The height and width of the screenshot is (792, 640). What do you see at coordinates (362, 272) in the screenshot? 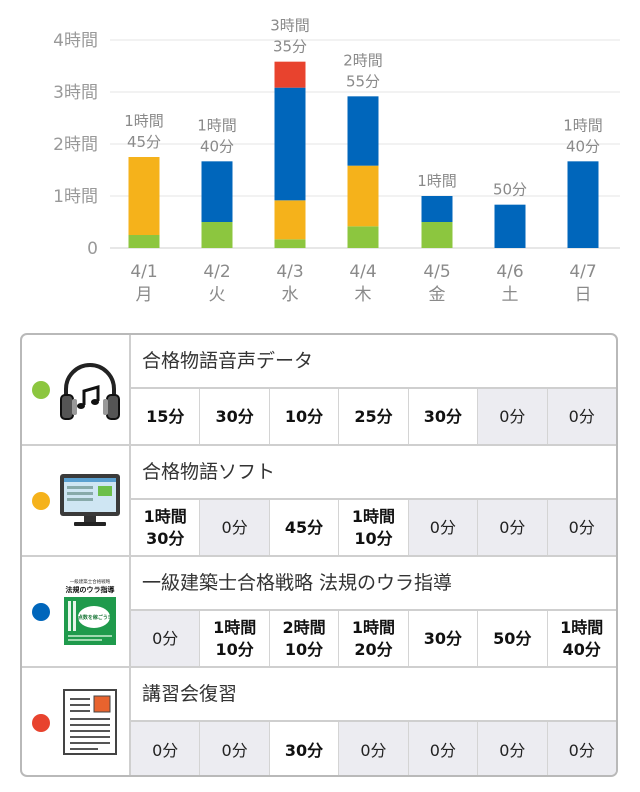
I see `x-tick-label: 4/4` at bounding box center [362, 272].